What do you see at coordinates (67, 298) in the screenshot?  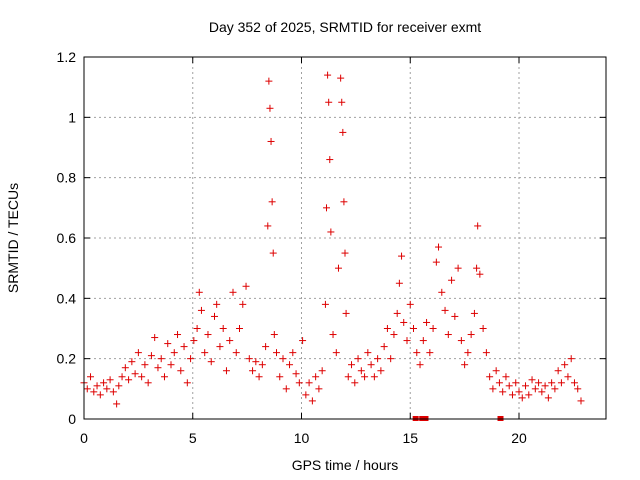 I see `y-tick-label: 0.4` at bounding box center [67, 298].